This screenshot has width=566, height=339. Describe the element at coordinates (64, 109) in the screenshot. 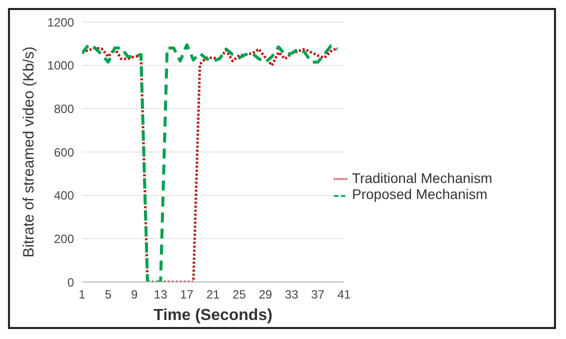

I see `y-tick-label: 800` at that location.